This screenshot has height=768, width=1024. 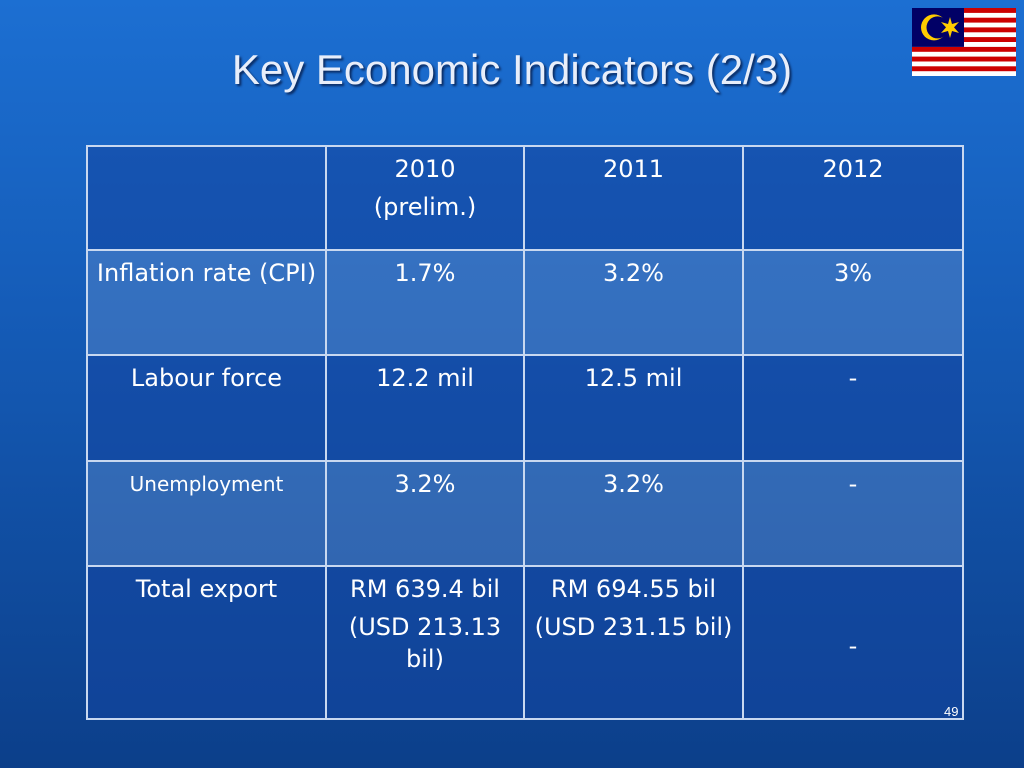 I want to click on column-header: 2010 (prelim.), so click(x=425, y=198).